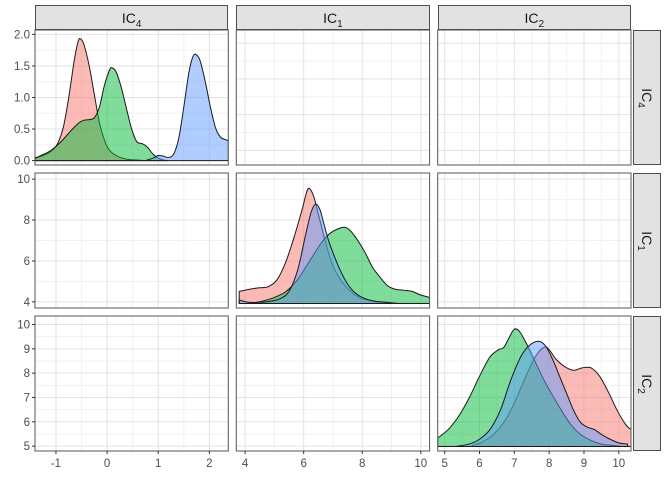  I want to click on panel-ic4-ic4, so click(131, 97).